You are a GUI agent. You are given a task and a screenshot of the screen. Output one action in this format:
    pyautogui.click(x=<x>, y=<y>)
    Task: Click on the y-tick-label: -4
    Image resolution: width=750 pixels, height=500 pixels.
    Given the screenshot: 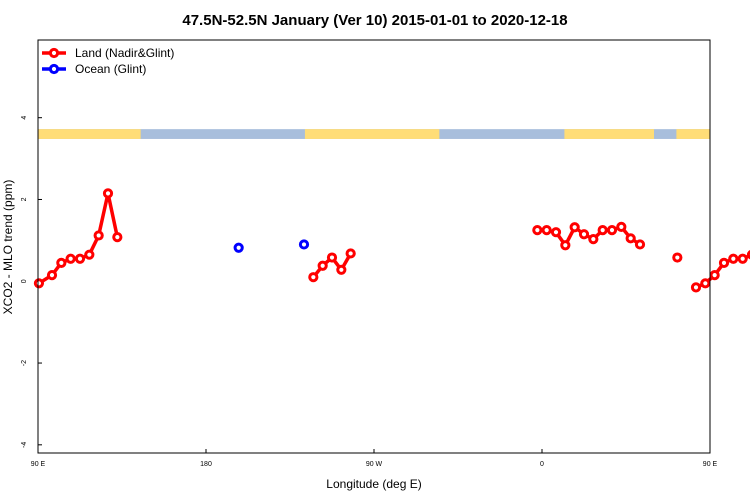 What is the action you would take?
    pyautogui.click(x=24, y=445)
    